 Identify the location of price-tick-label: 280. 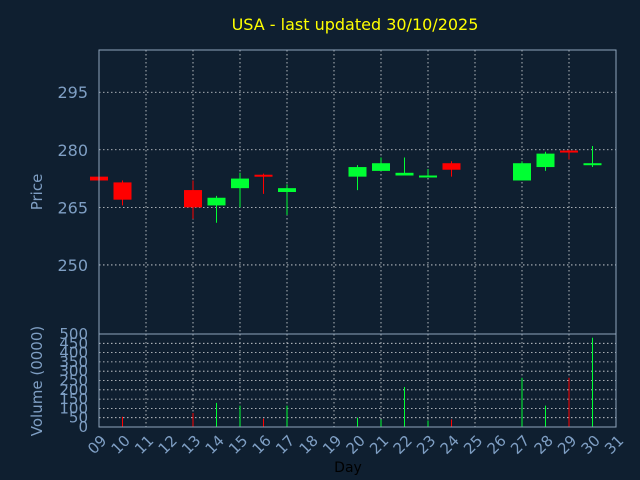
(72, 150).